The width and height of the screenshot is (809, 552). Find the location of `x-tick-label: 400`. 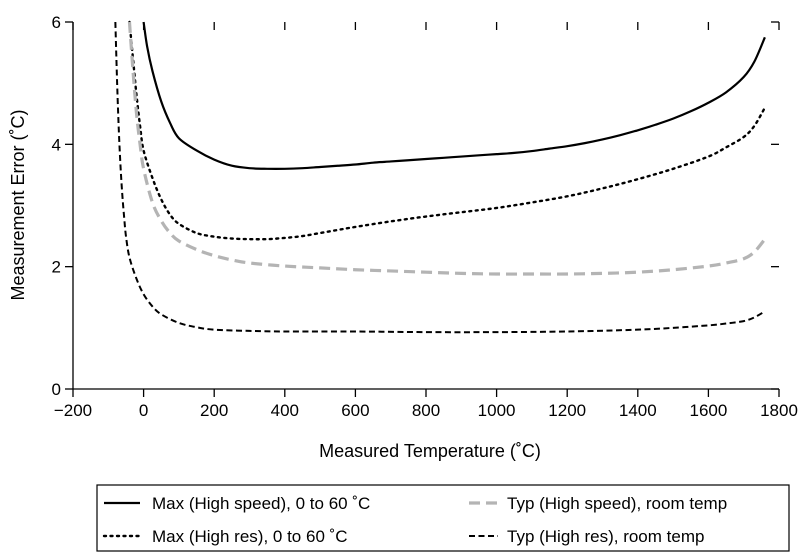

x-tick-label: 400 is located at coordinates (285, 410).